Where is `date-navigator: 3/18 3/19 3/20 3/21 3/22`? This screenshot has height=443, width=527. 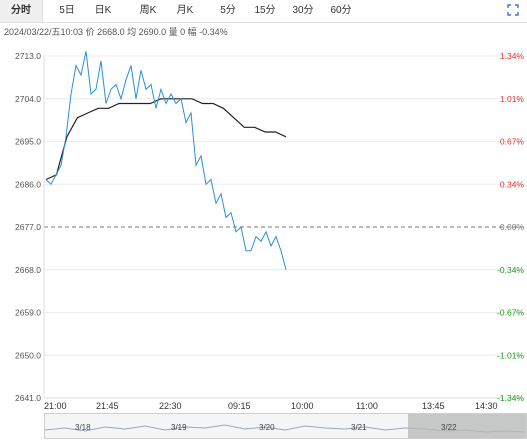
date-navigator: 3/18 3/19 3/20 3/21 3/22 is located at coordinates (285, 426).